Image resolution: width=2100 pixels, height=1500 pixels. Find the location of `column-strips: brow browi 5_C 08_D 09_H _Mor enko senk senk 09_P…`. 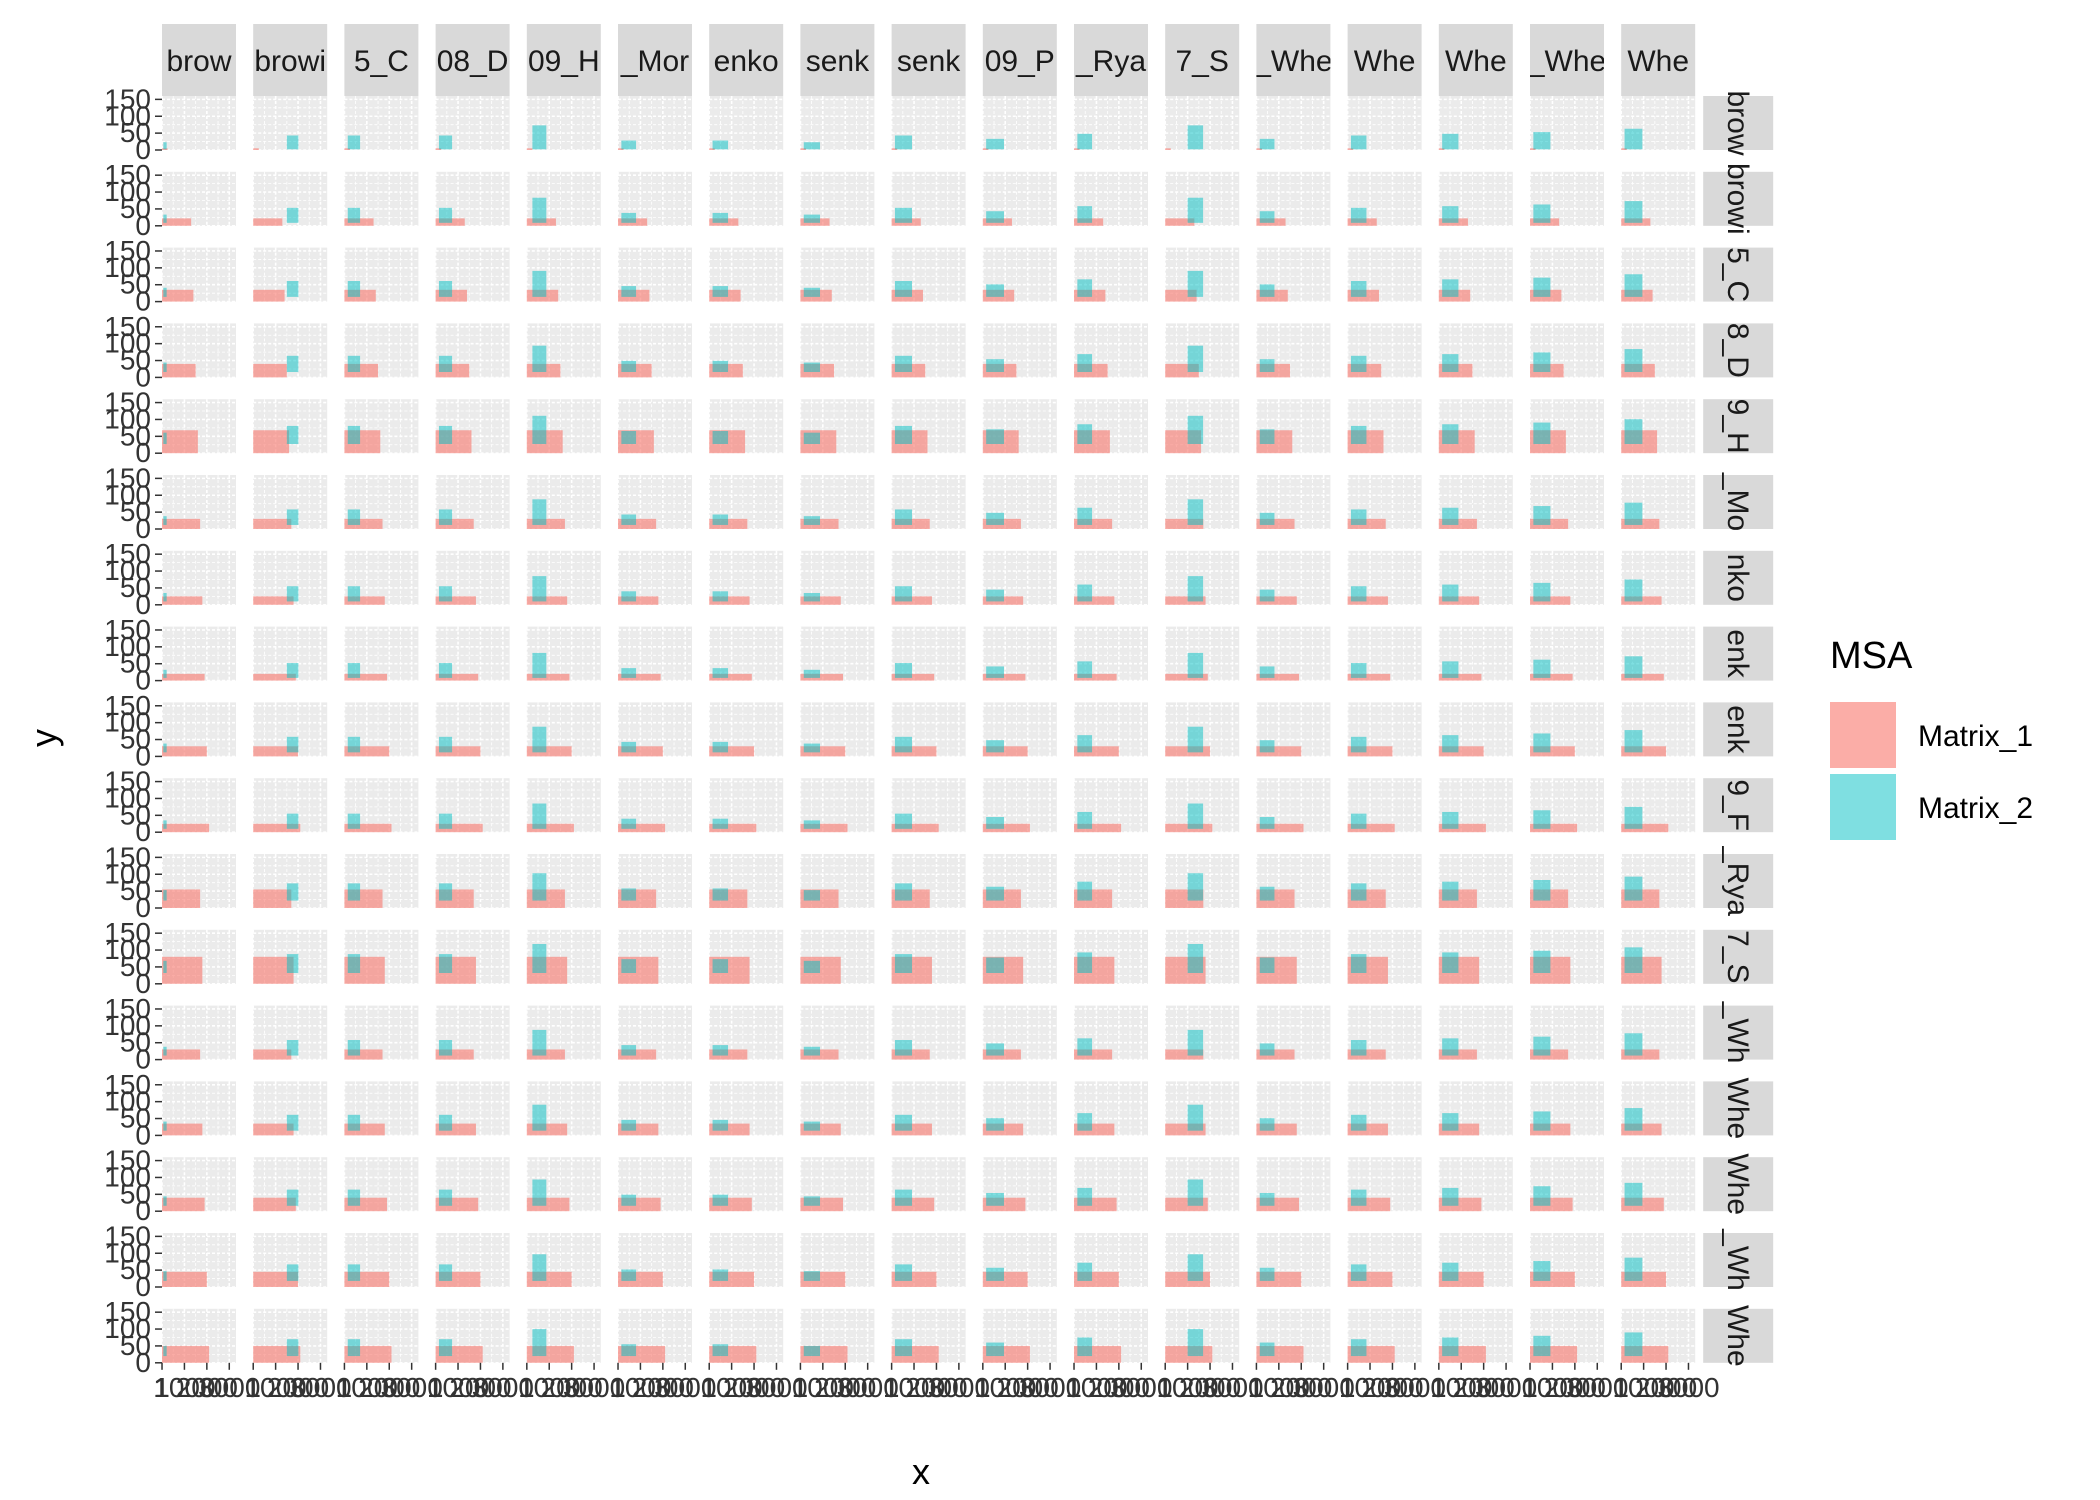

column-strips: brow browi 5_C 08_D 09_H _Mor enko senk senk 09_P… is located at coordinates (929, 60).